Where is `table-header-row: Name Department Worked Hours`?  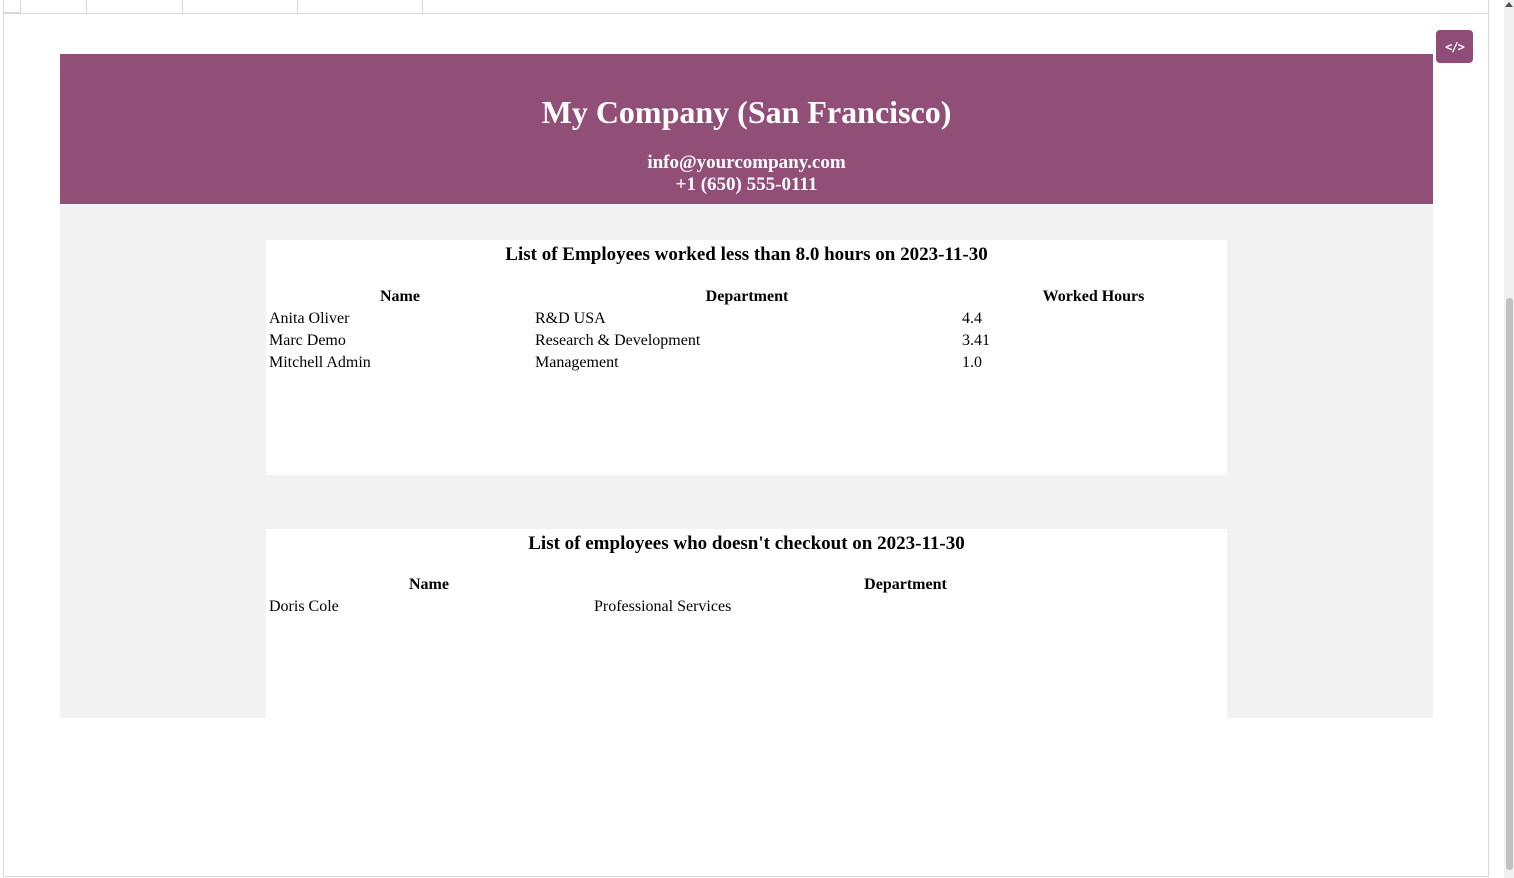 table-header-row: Name Department Worked Hours is located at coordinates (746, 297).